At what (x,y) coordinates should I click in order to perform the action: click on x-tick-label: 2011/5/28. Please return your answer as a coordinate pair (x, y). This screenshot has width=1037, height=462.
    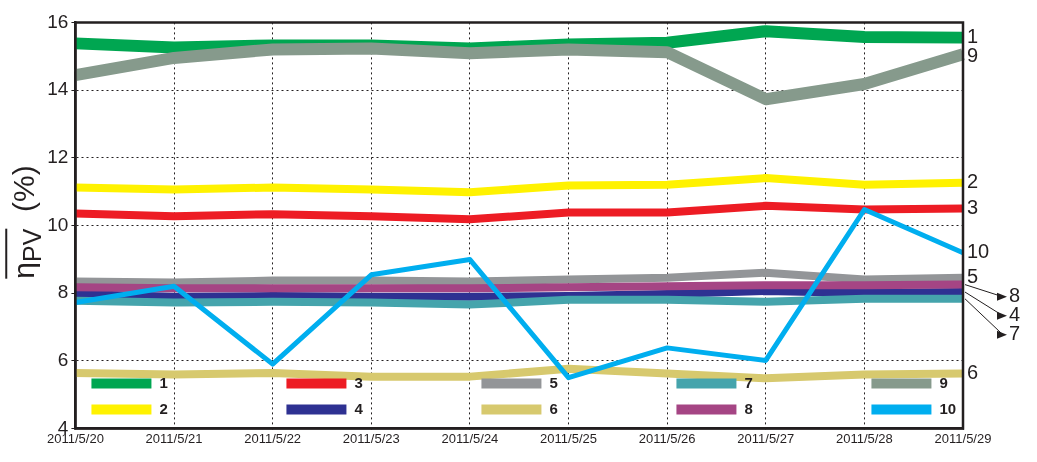
    Looking at the image, I should click on (864, 438).